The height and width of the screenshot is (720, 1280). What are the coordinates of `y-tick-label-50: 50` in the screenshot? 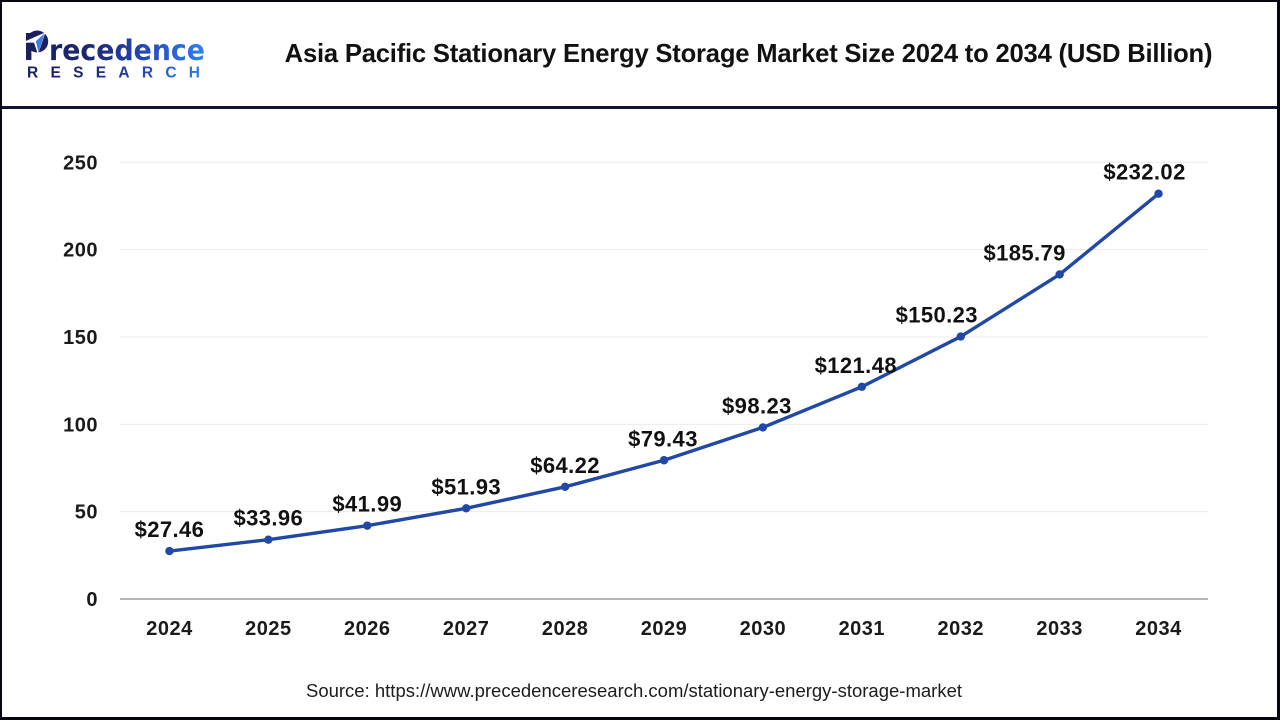 It's located at (86, 513).